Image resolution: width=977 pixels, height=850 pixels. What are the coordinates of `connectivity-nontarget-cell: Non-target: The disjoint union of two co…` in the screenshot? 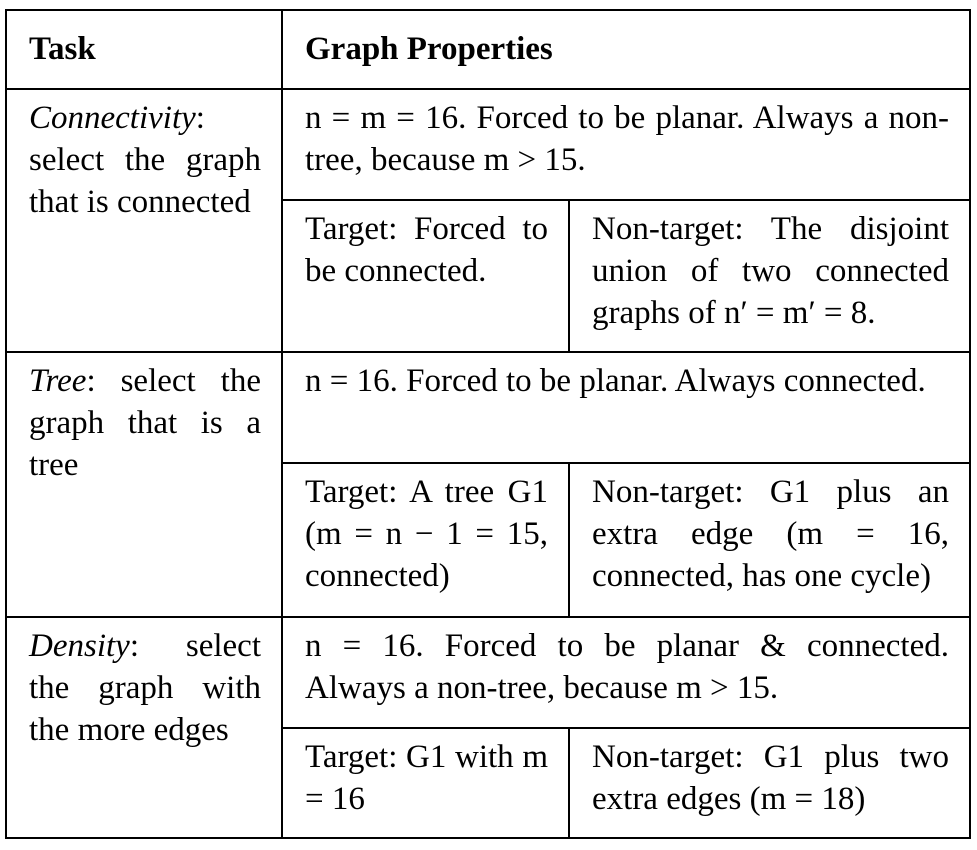 It's located at (769, 276).